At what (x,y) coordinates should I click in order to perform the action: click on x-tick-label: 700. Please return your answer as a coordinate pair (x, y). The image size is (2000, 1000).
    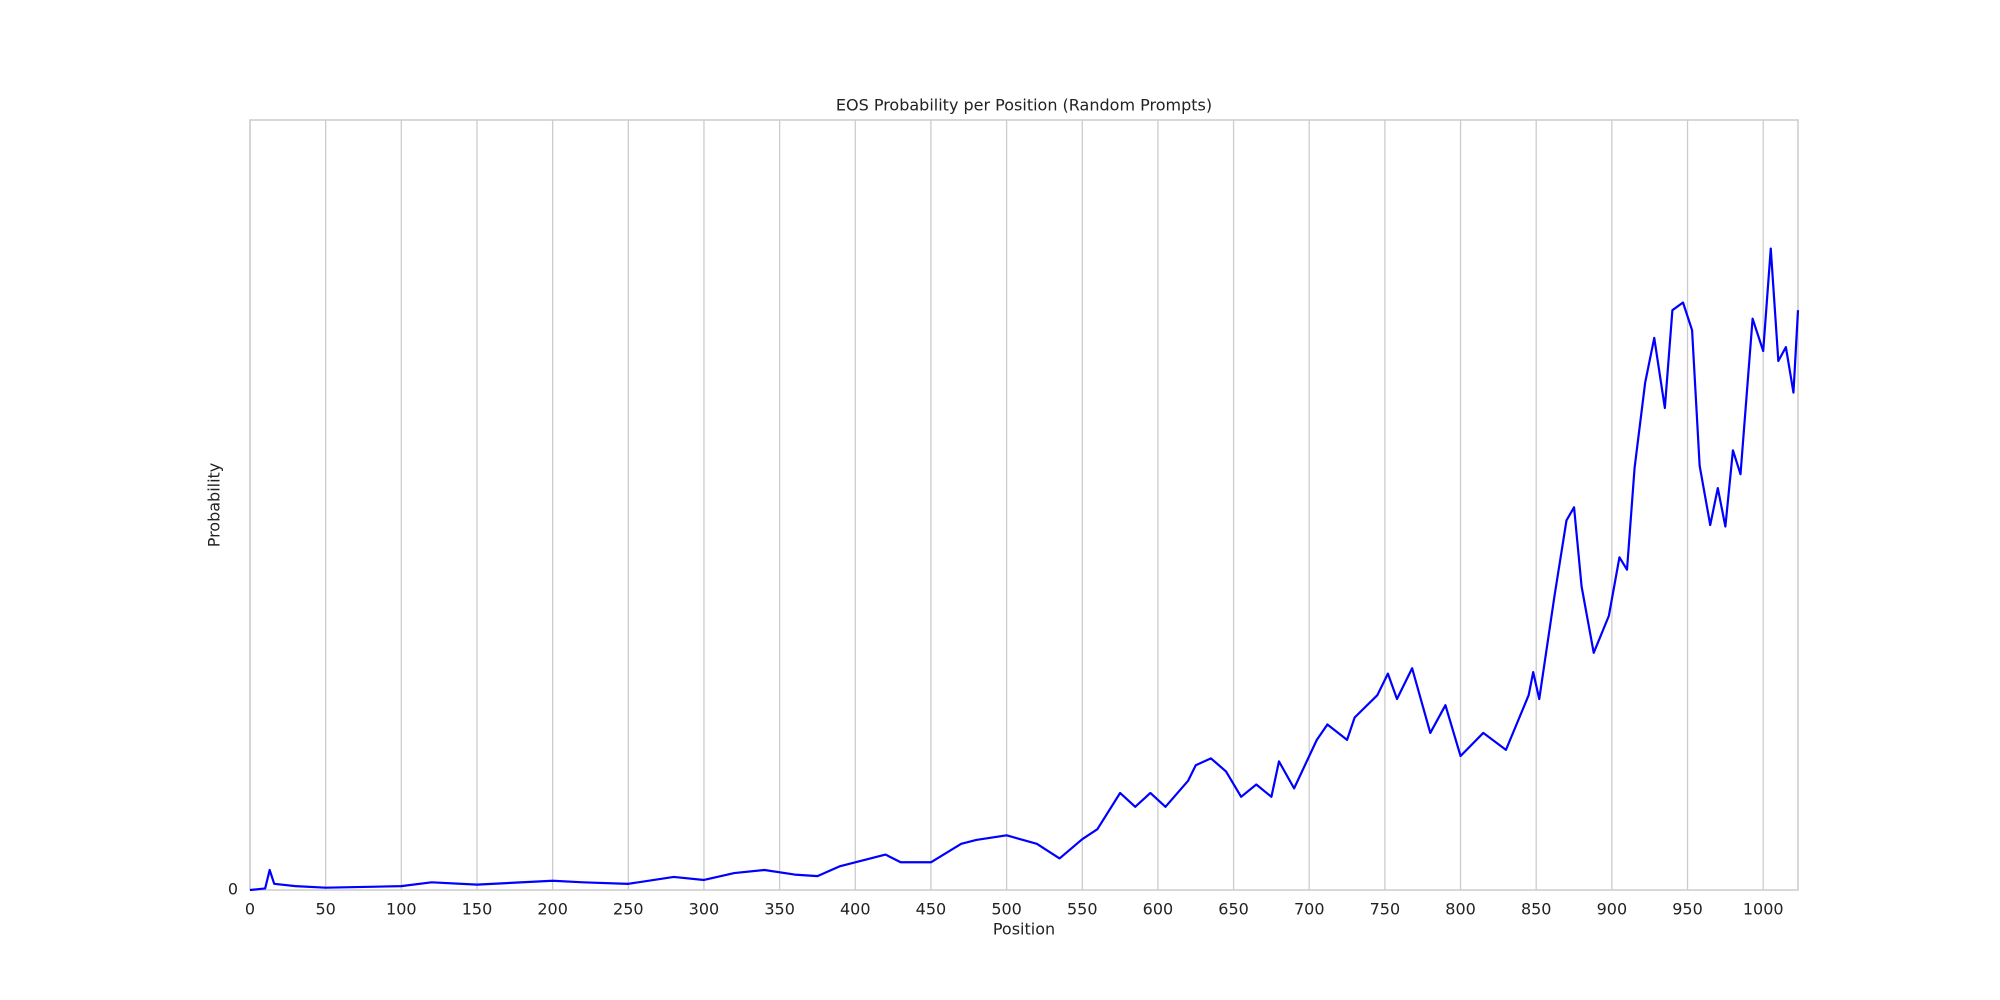
    Looking at the image, I should click on (1309, 909).